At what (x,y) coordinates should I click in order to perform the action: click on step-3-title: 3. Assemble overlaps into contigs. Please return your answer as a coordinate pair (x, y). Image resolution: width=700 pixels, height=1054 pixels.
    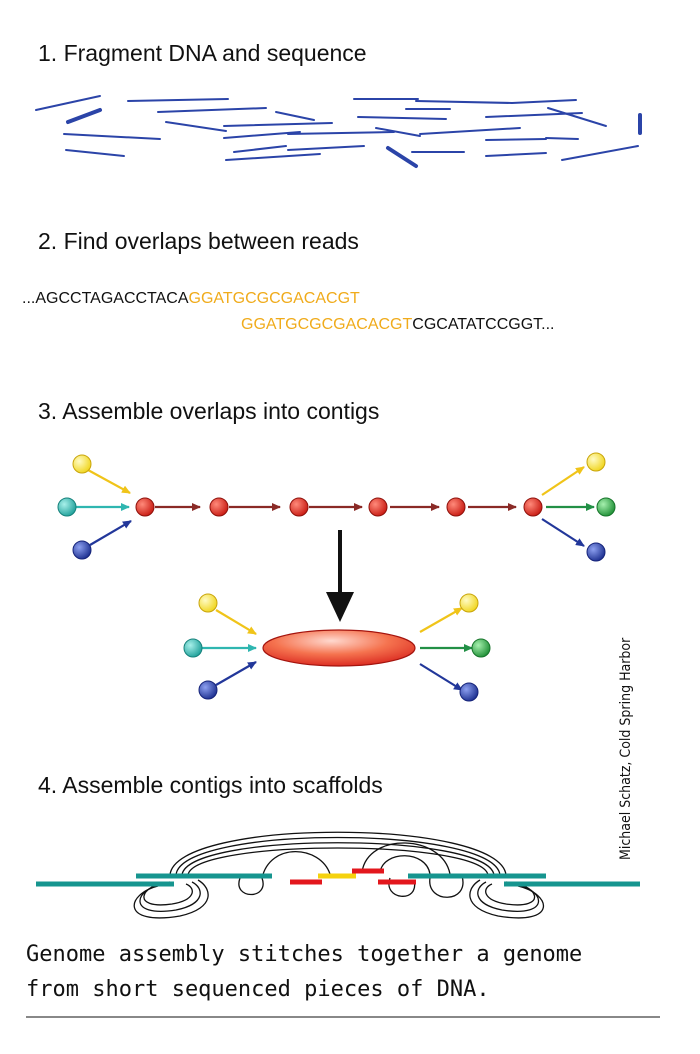
    Looking at the image, I should click on (209, 411).